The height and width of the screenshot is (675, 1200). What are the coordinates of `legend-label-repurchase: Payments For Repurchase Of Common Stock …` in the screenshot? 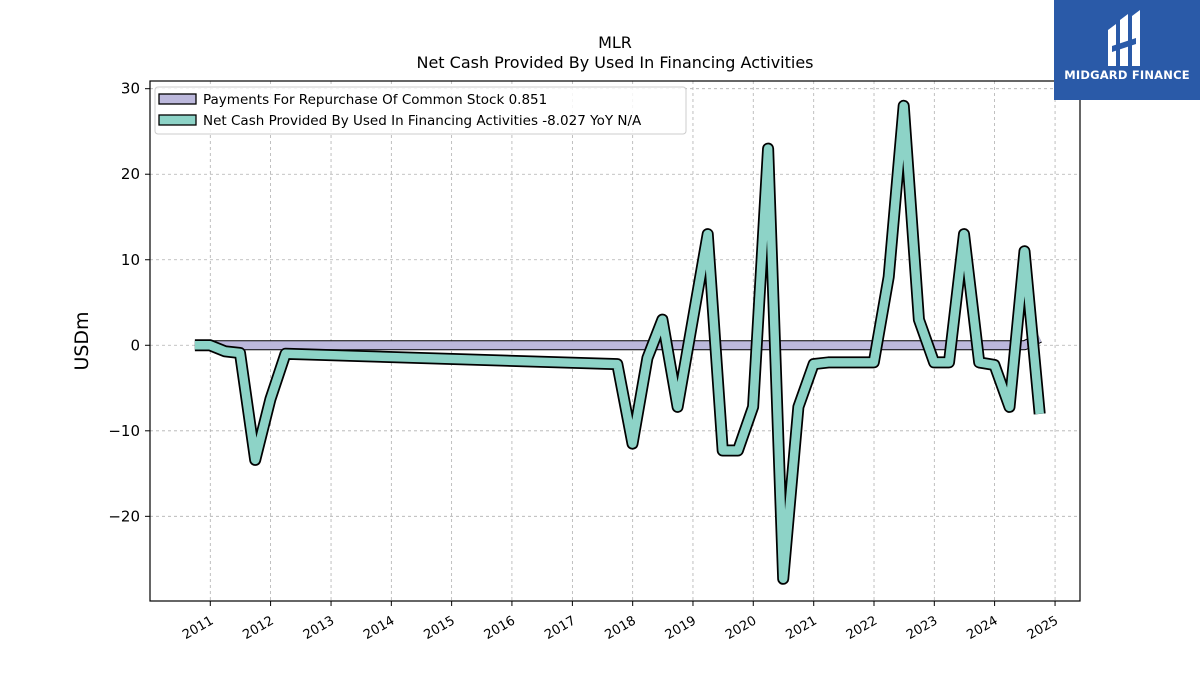 It's located at (375, 100).